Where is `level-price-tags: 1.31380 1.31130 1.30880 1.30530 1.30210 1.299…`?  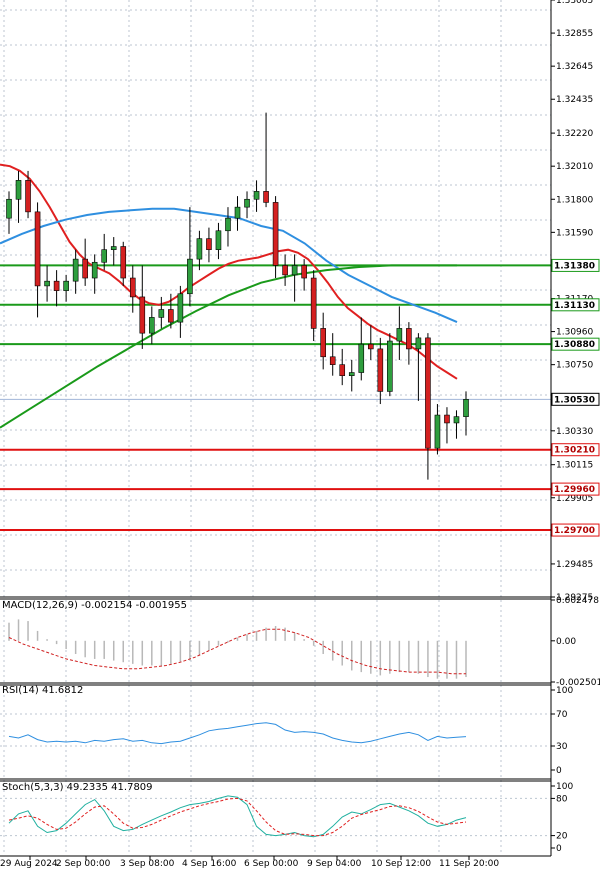 level-price-tags: 1.31380 1.31130 1.30880 1.30530 1.30210 1.299… is located at coordinates (575, 397).